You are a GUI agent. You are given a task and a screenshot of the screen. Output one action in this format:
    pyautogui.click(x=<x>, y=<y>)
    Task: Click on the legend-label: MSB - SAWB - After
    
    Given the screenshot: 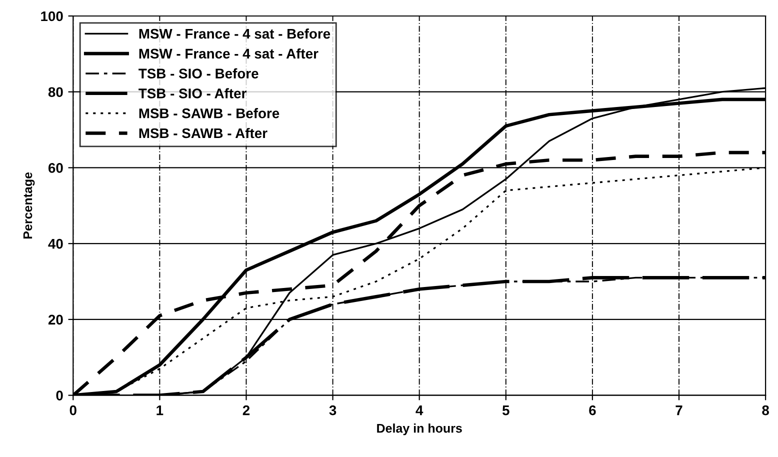 What is the action you would take?
    pyautogui.click(x=203, y=133)
    